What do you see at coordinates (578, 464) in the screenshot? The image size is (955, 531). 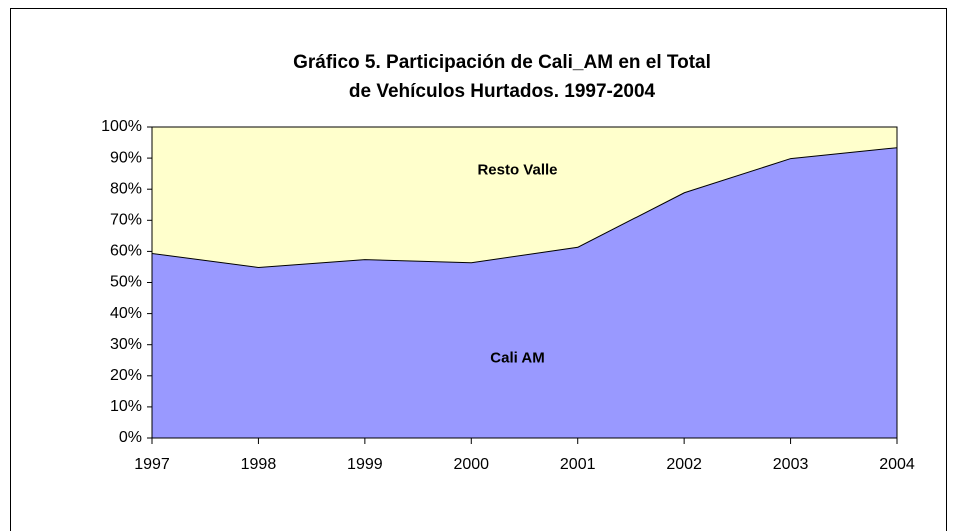 I see `x-tick-label: 2001` at bounding box center [578, 464].